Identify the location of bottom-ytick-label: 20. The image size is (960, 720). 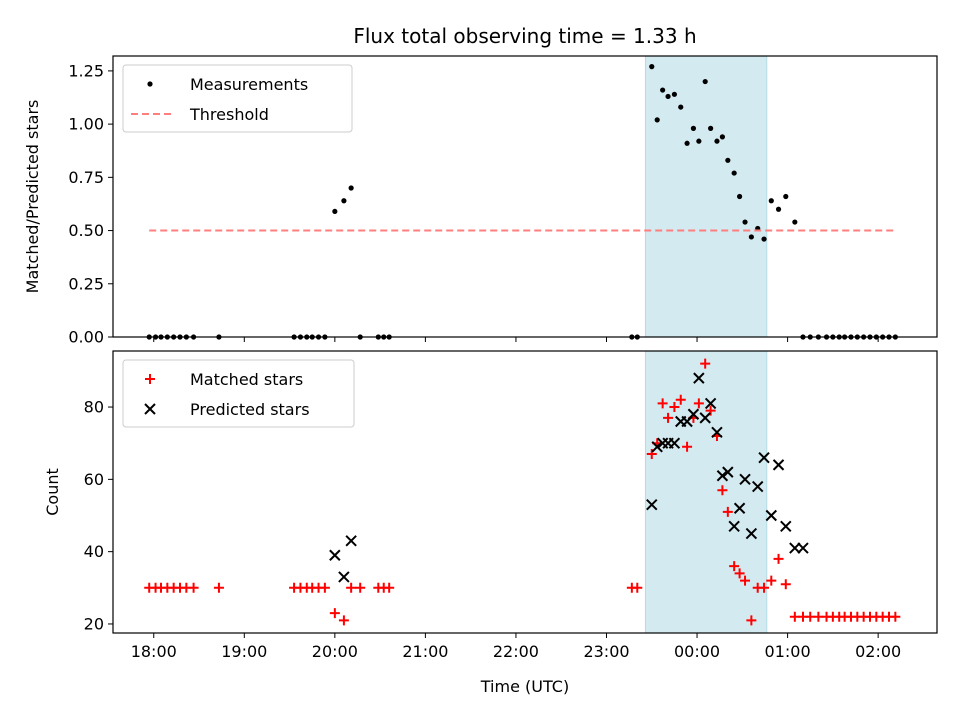
(94, 623).